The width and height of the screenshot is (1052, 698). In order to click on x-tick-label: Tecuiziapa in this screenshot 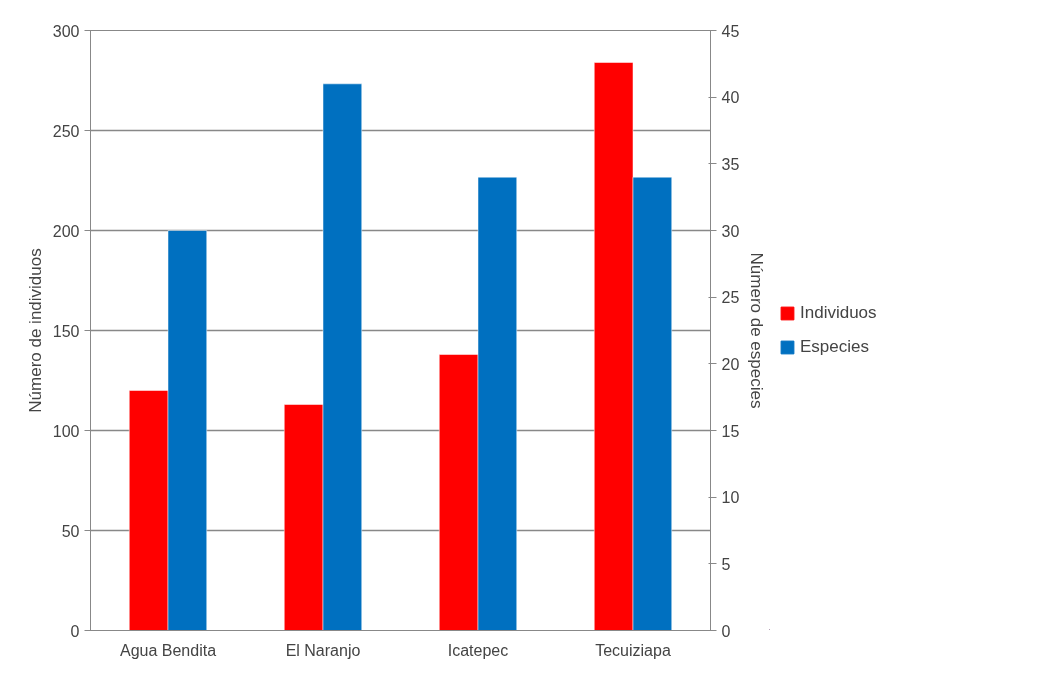, I will do `click(633, 650)`.